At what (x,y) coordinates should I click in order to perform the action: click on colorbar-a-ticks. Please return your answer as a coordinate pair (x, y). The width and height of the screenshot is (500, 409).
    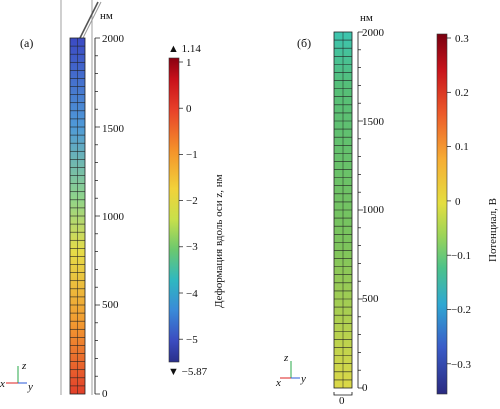
    Looking at the image, I should click on (181, 200).